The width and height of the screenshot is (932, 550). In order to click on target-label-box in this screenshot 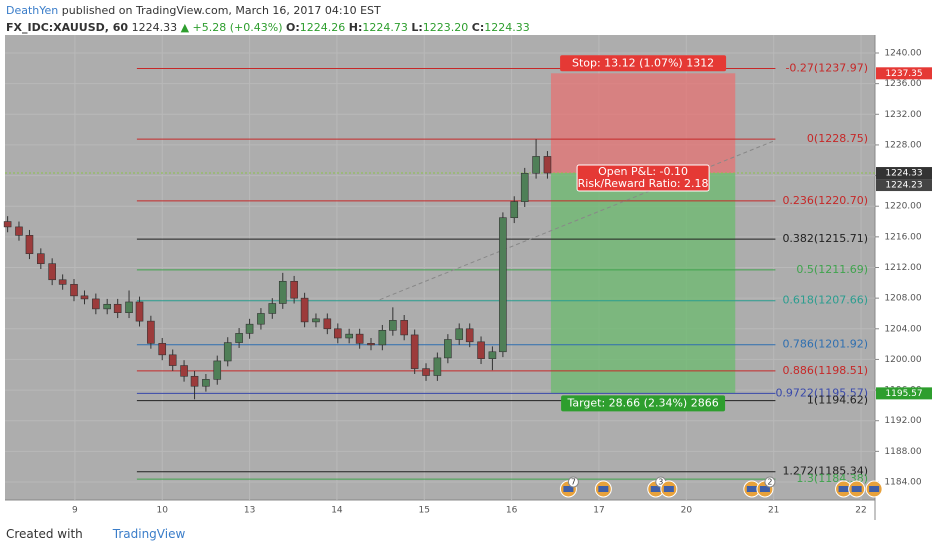, I will do `click(643, 403)`.